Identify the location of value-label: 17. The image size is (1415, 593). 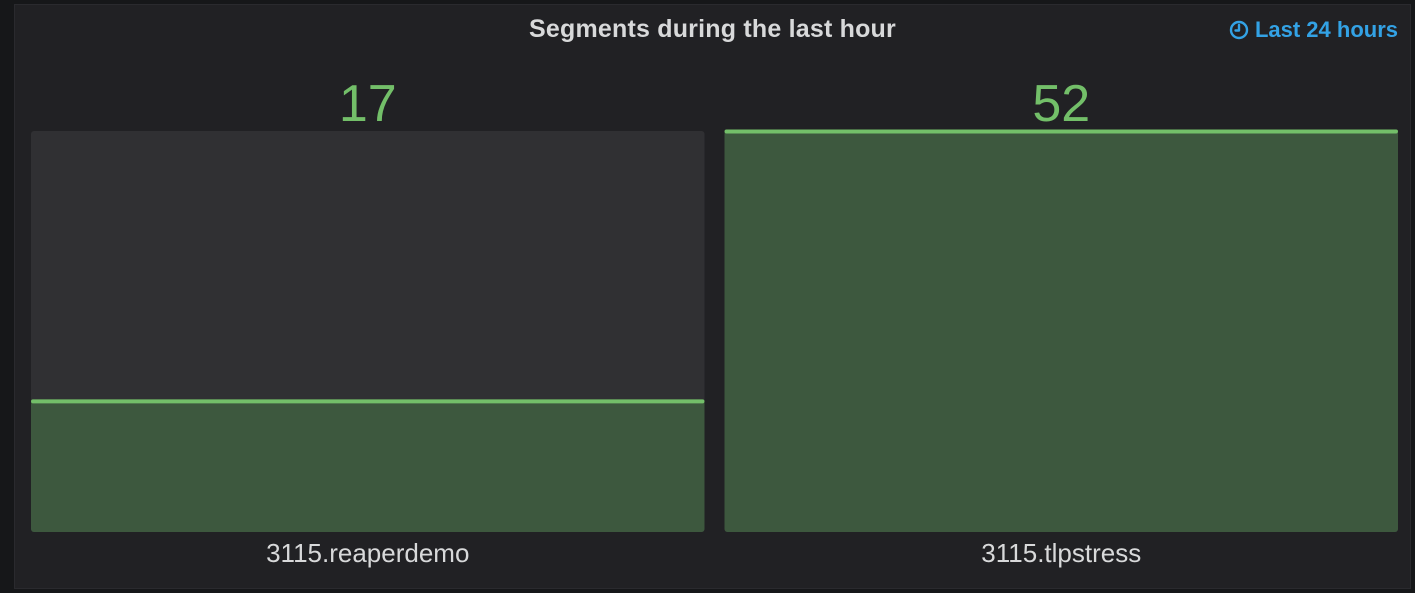
(368, 104).